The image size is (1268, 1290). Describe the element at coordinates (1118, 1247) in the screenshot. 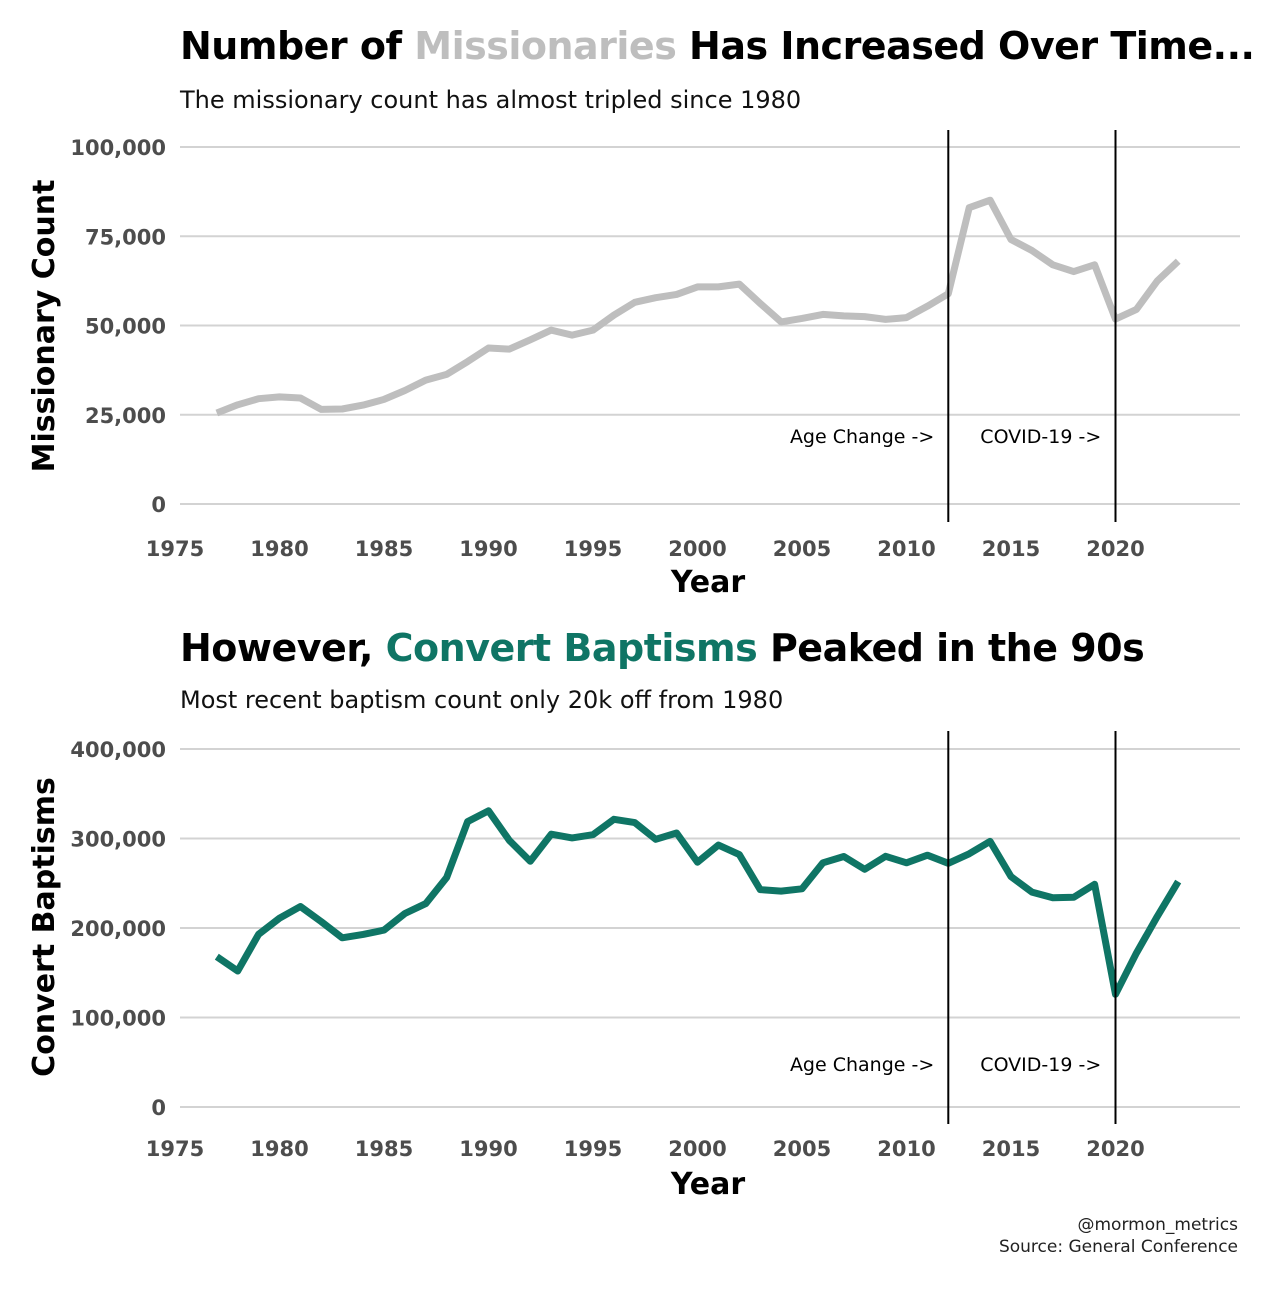

I see `caption-source: Source: General Conference` at that location.